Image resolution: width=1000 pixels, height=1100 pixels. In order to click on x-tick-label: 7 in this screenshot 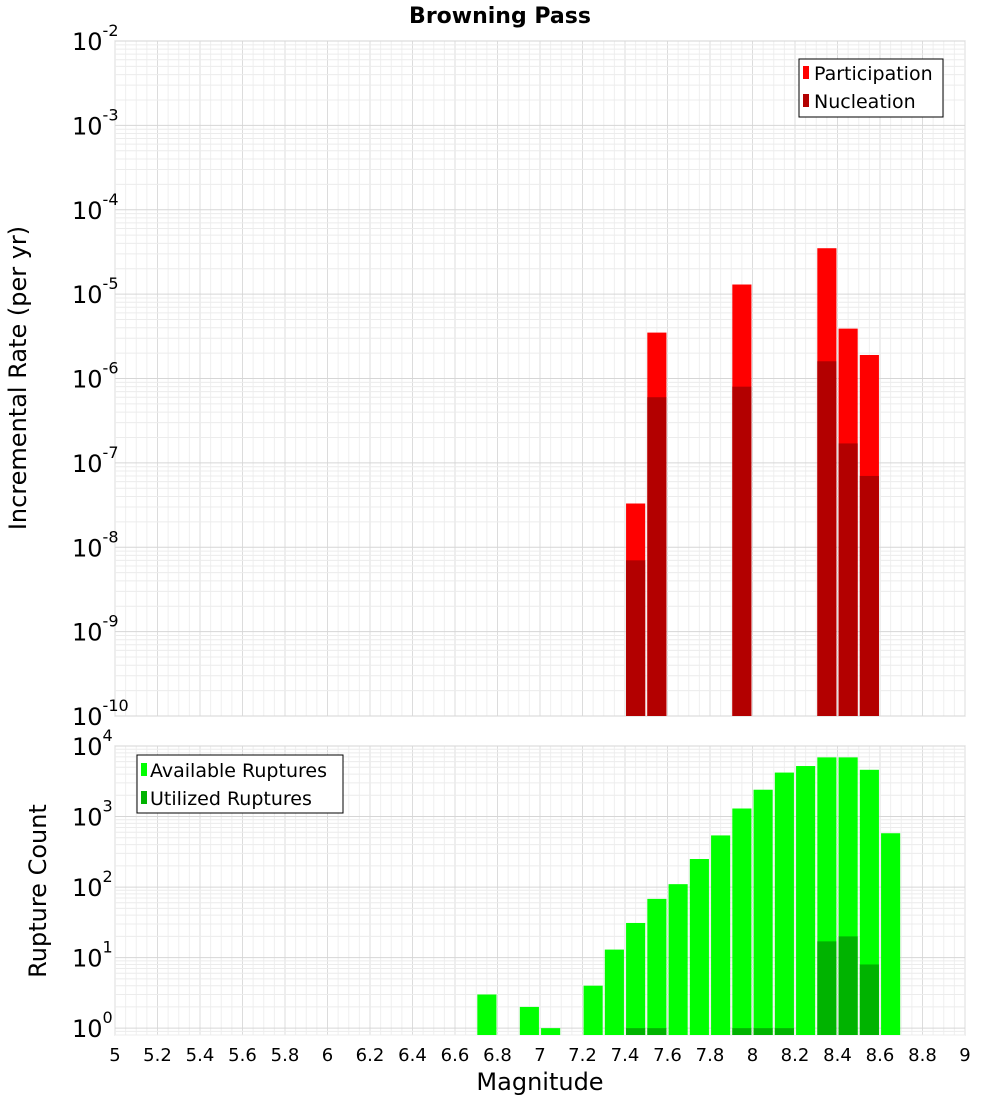, I will do `click(539, 1055)`.